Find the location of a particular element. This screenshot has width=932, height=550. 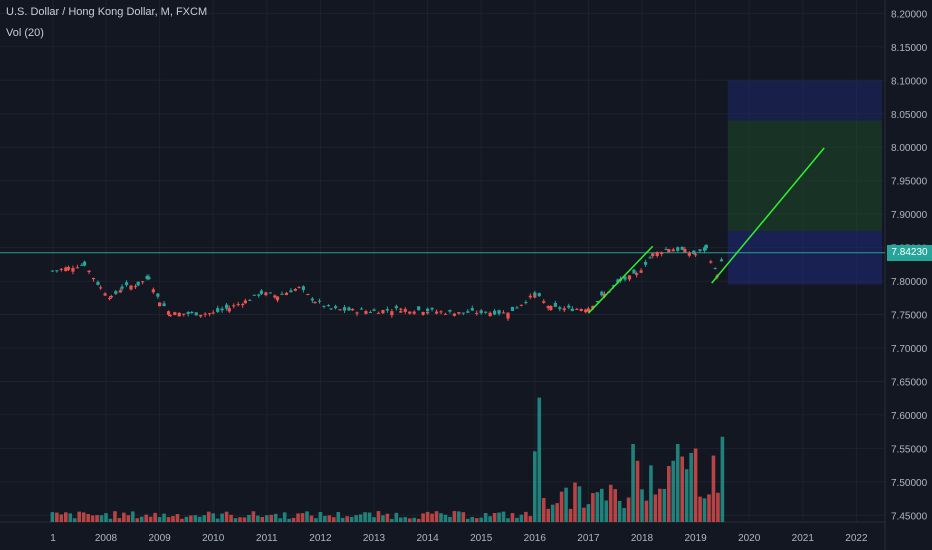

fib-zone-top is located at coordinates (804, 100).